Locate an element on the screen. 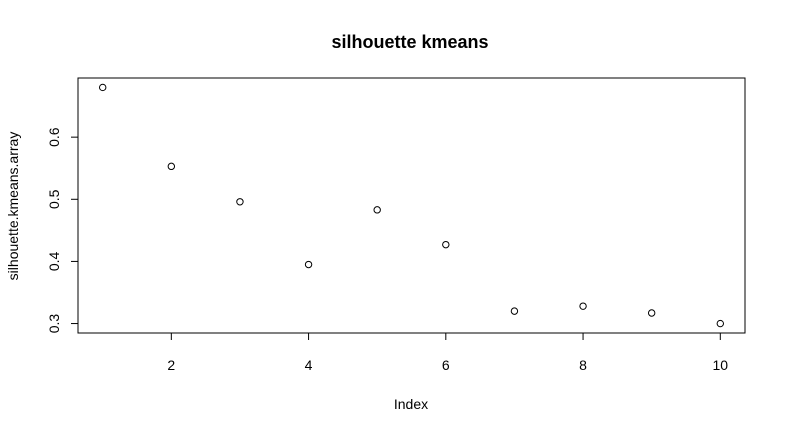 The height and width of the screenshot is (432, 785). x-tick-label: 6 is located at coordinates (446, 365).